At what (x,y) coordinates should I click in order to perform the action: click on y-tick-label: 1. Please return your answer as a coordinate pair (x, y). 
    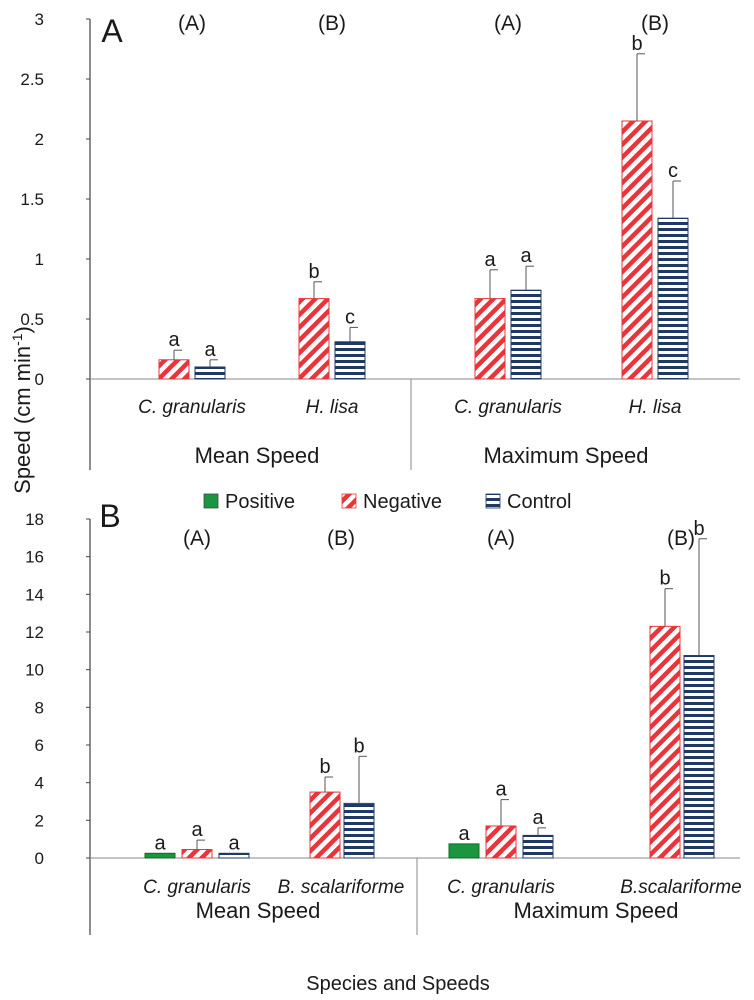
    Looking at the image, I should click on (39, 259).